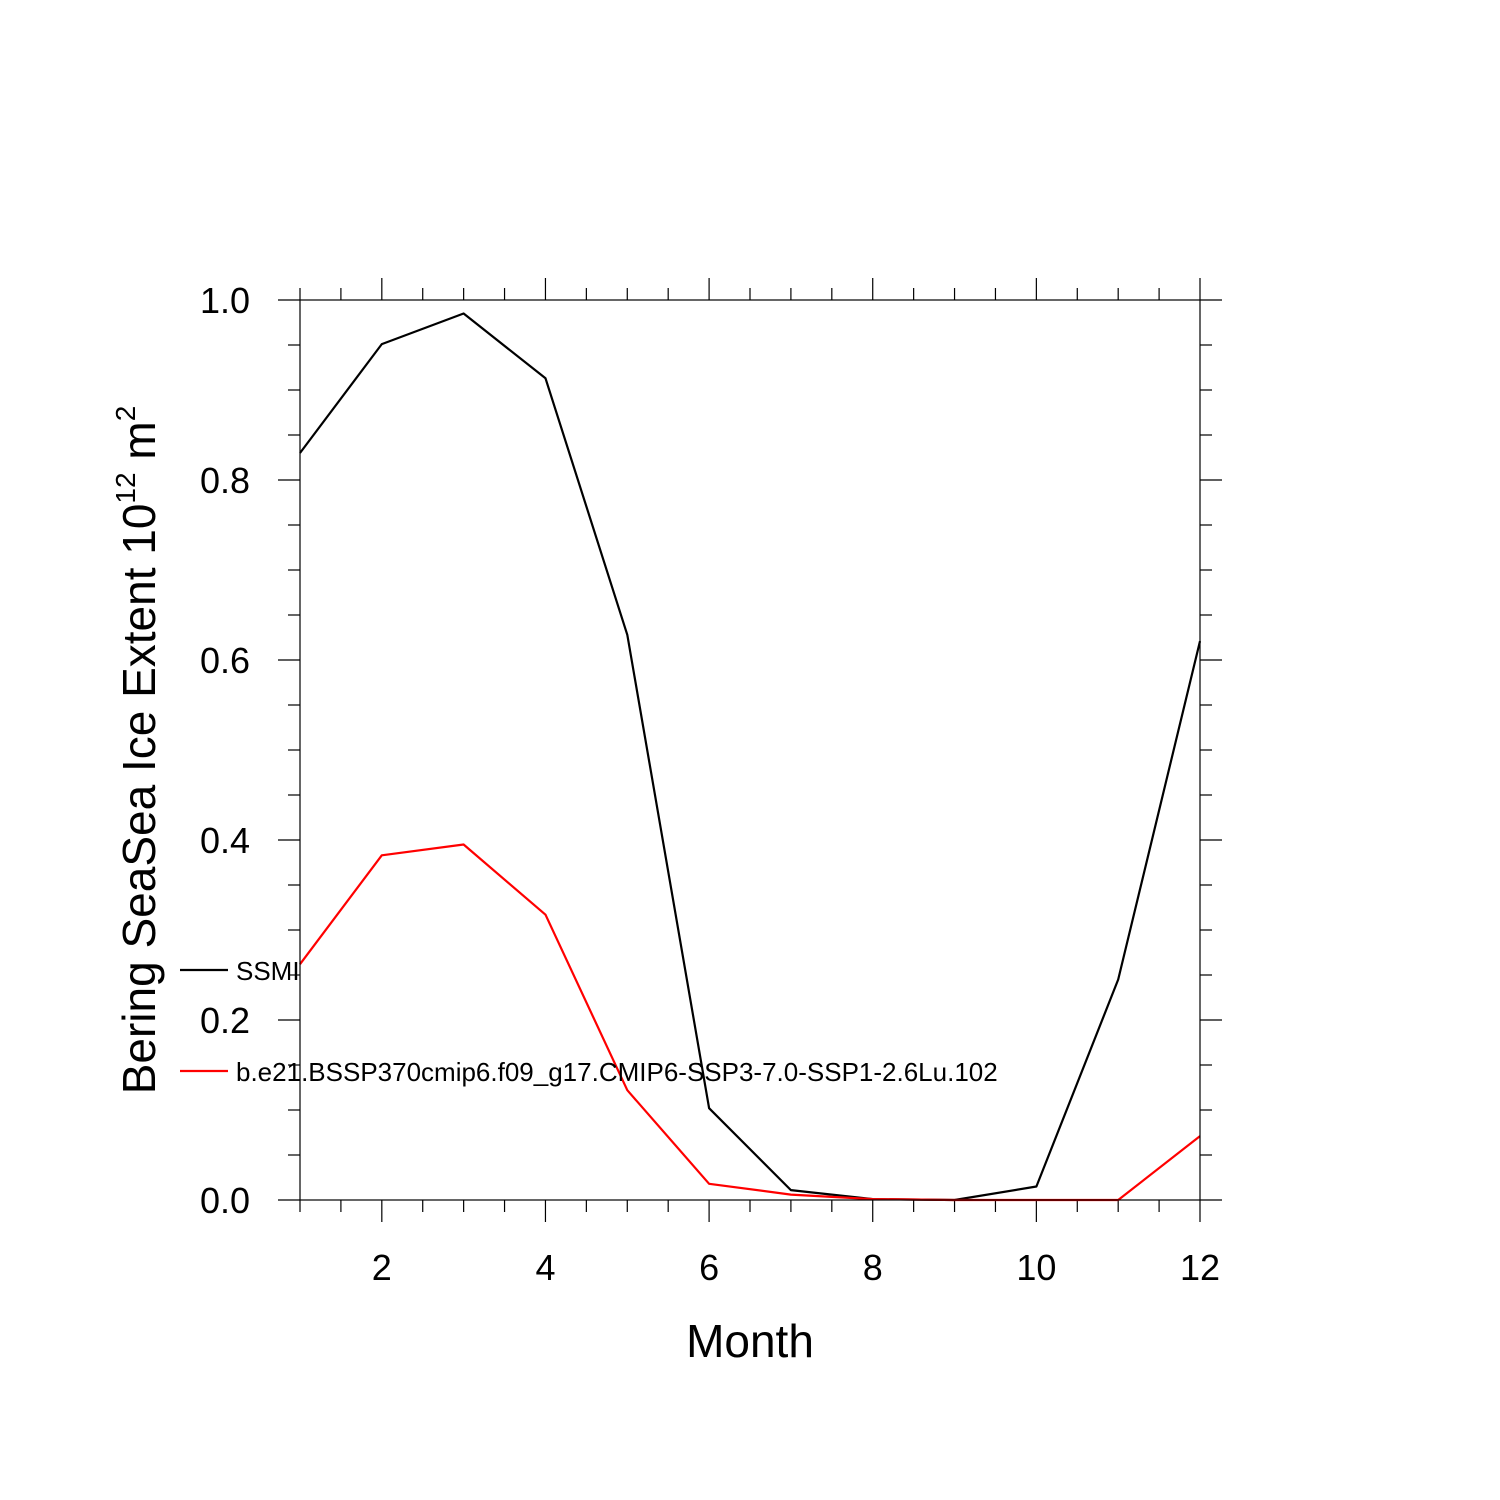 The image size is (1500, 1500). Describe the element at coordinates (225, 840) in the screenshot. I see `y-tick-label: 0.4` at that location.